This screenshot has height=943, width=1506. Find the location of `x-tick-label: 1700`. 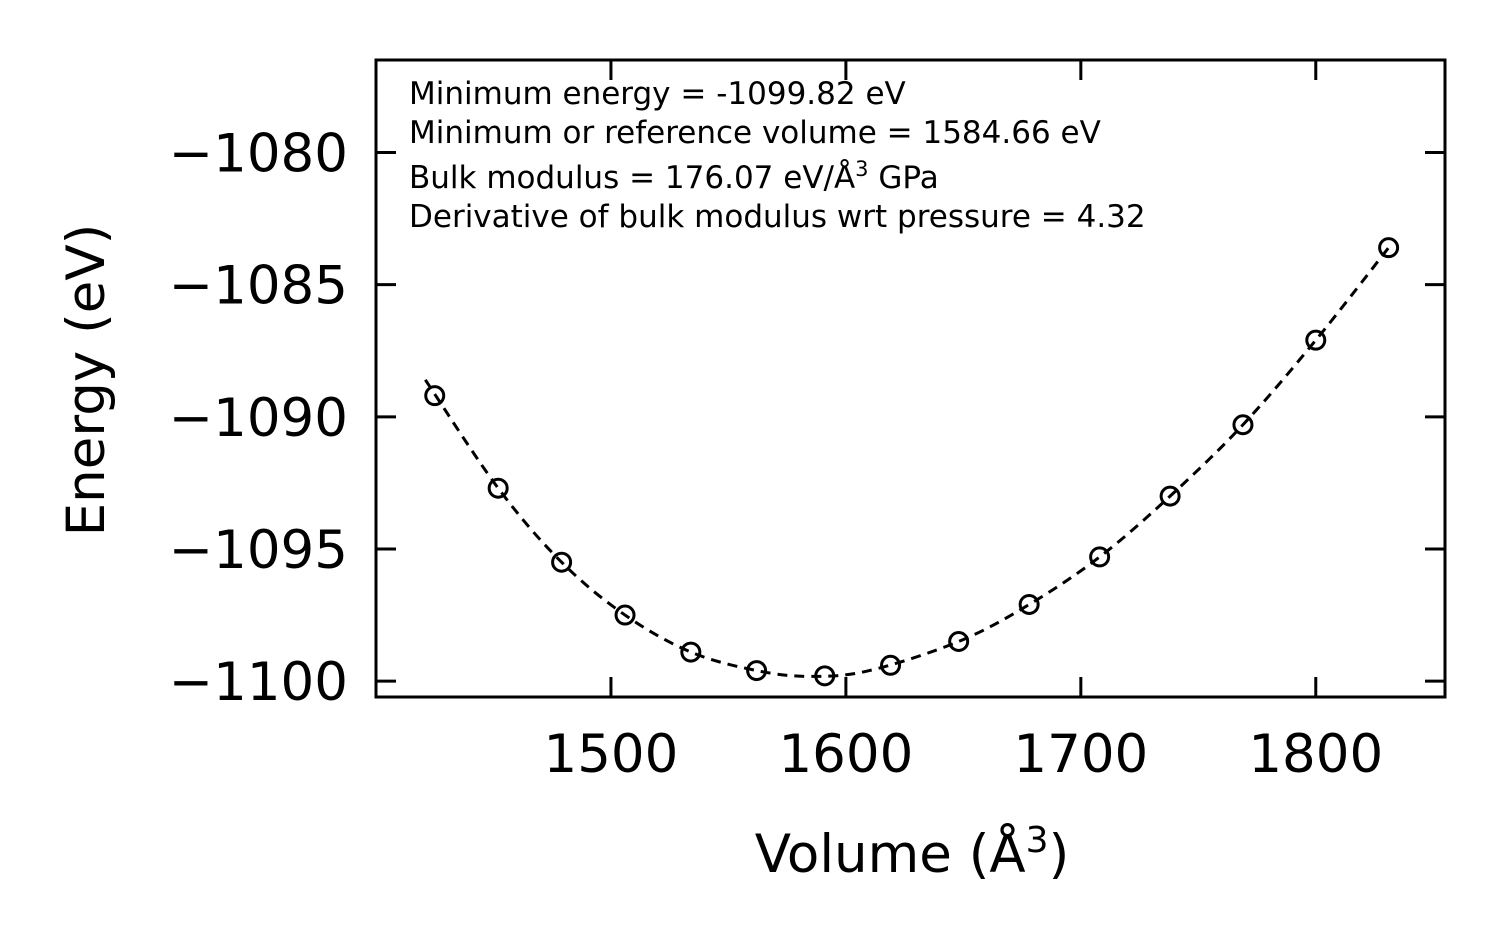

x-tick-label: 1700 is located at coordinates (1080, 754).